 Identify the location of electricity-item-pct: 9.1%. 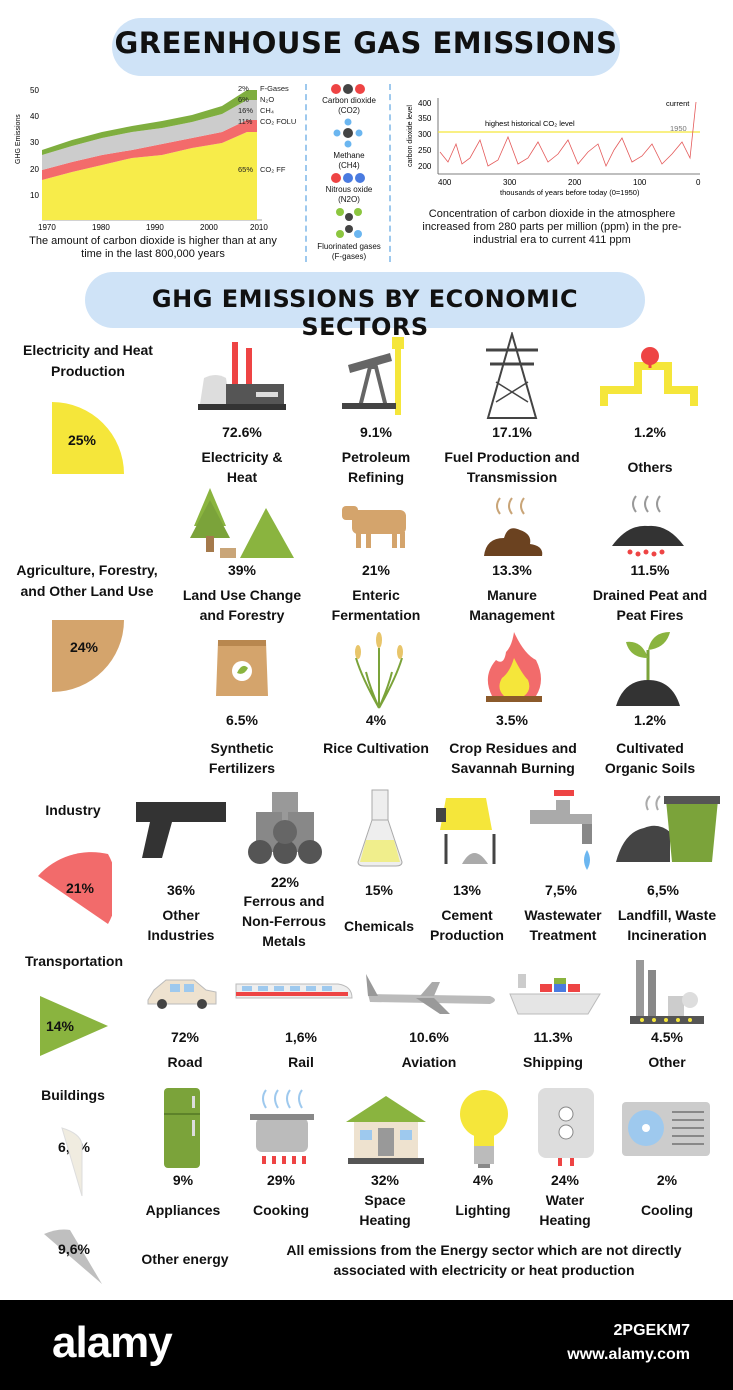
(376, 432).